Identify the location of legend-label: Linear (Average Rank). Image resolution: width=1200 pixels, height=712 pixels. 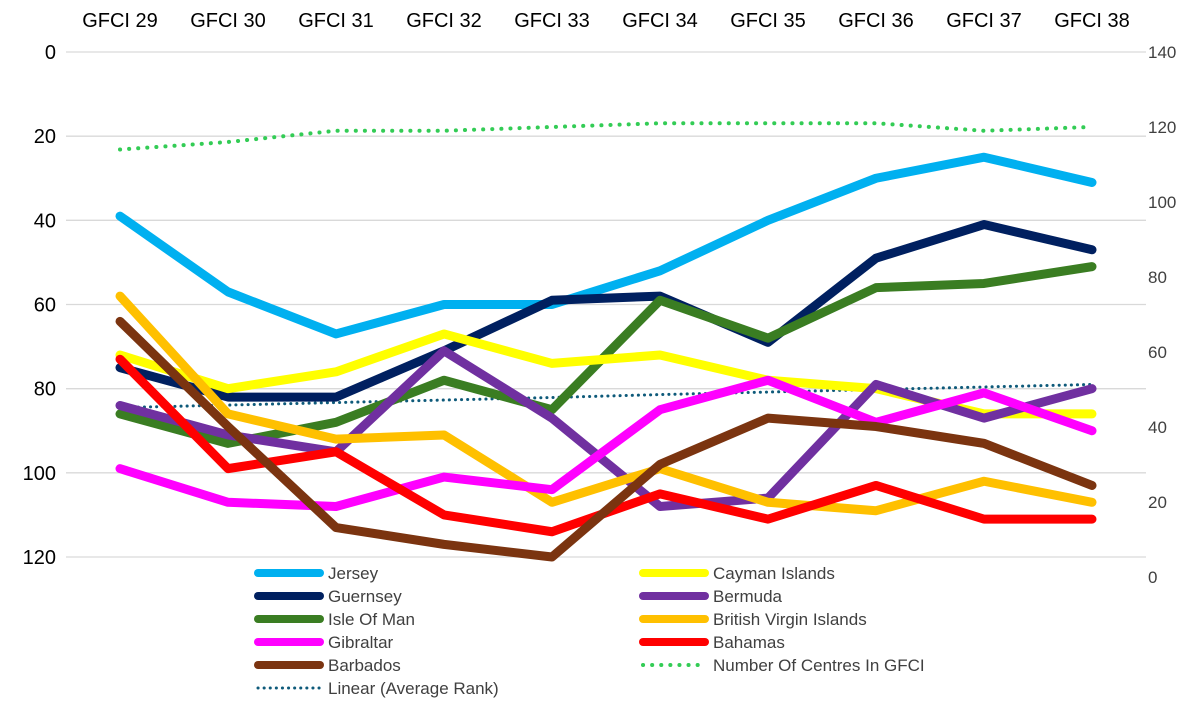
(413, 688).